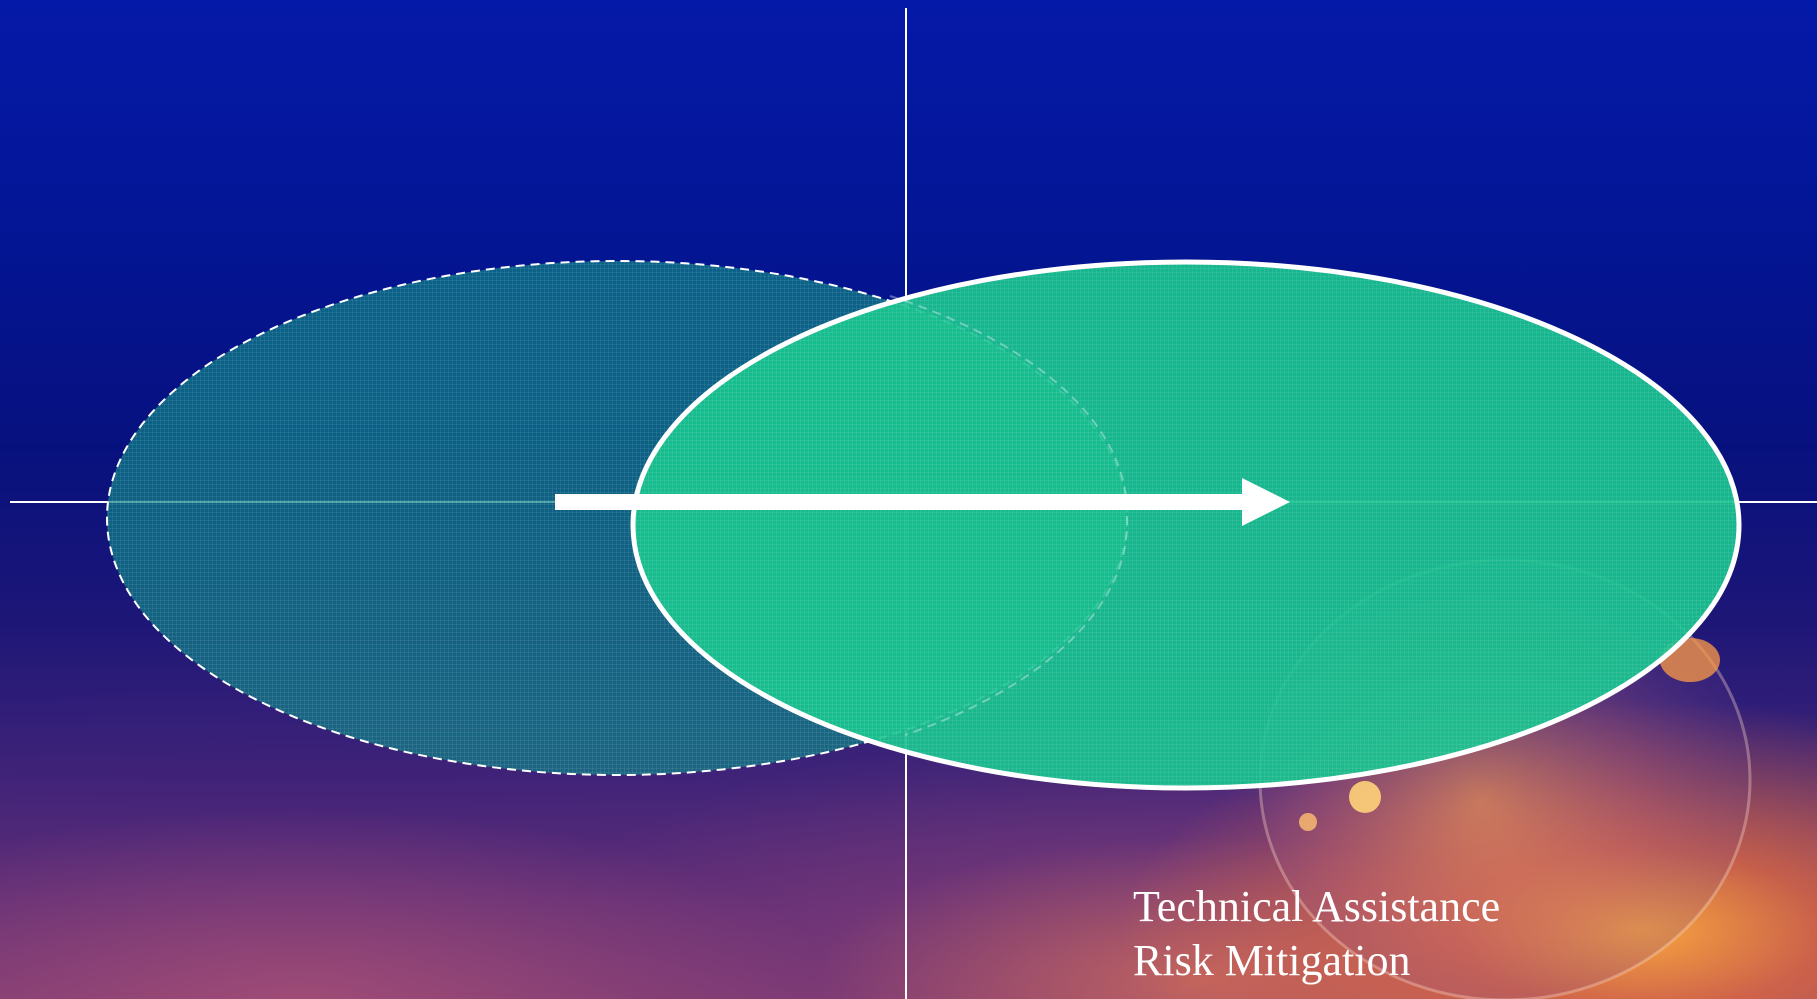 Image resolution: width=1817 pixels, height=999 pixels. Describe the element at coordinates (1272, 960) in the screenshot. I see `text-line-risk-mitigation: Risk Mitigation` at that location.